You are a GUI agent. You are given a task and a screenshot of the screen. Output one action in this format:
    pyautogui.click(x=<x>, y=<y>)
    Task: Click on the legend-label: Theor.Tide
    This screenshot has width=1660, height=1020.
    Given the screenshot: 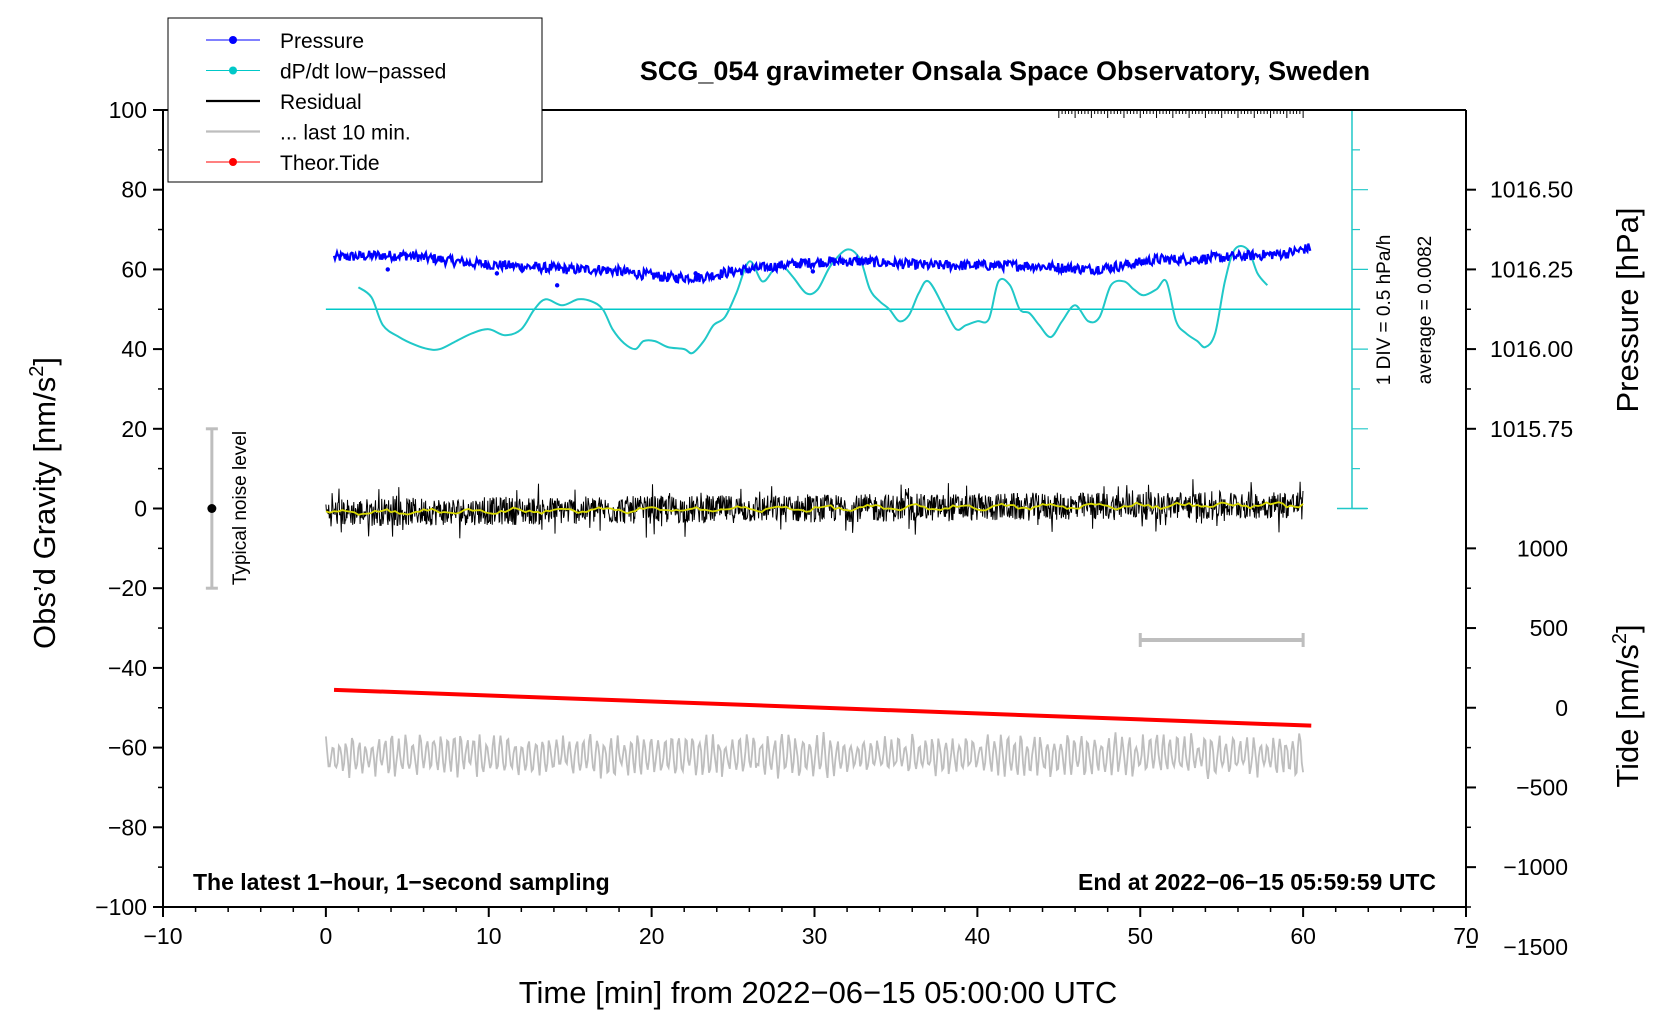 What is the action you would take?
    pyautogui.click(x=330, y=163)
    